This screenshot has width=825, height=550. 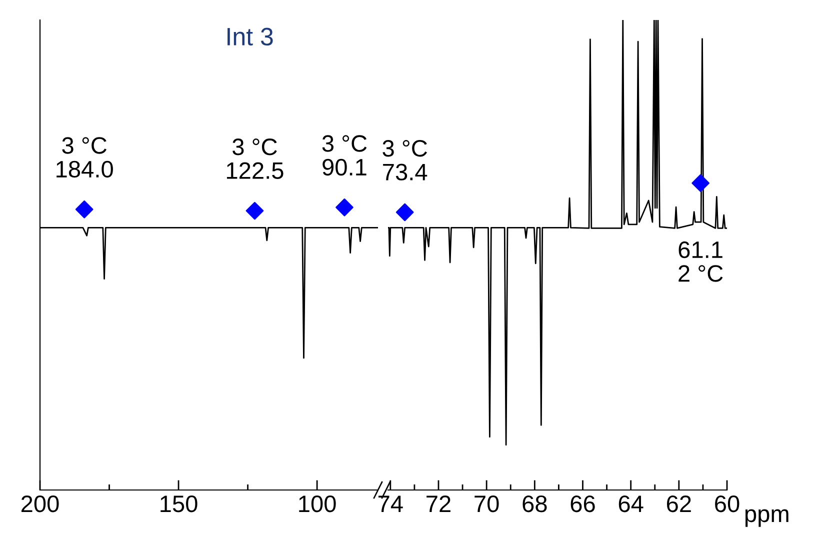 What do you see at coordinates (317, 503) in the screenshot?
I see `x-tick-label: 100` at bounding box center [317, 503].